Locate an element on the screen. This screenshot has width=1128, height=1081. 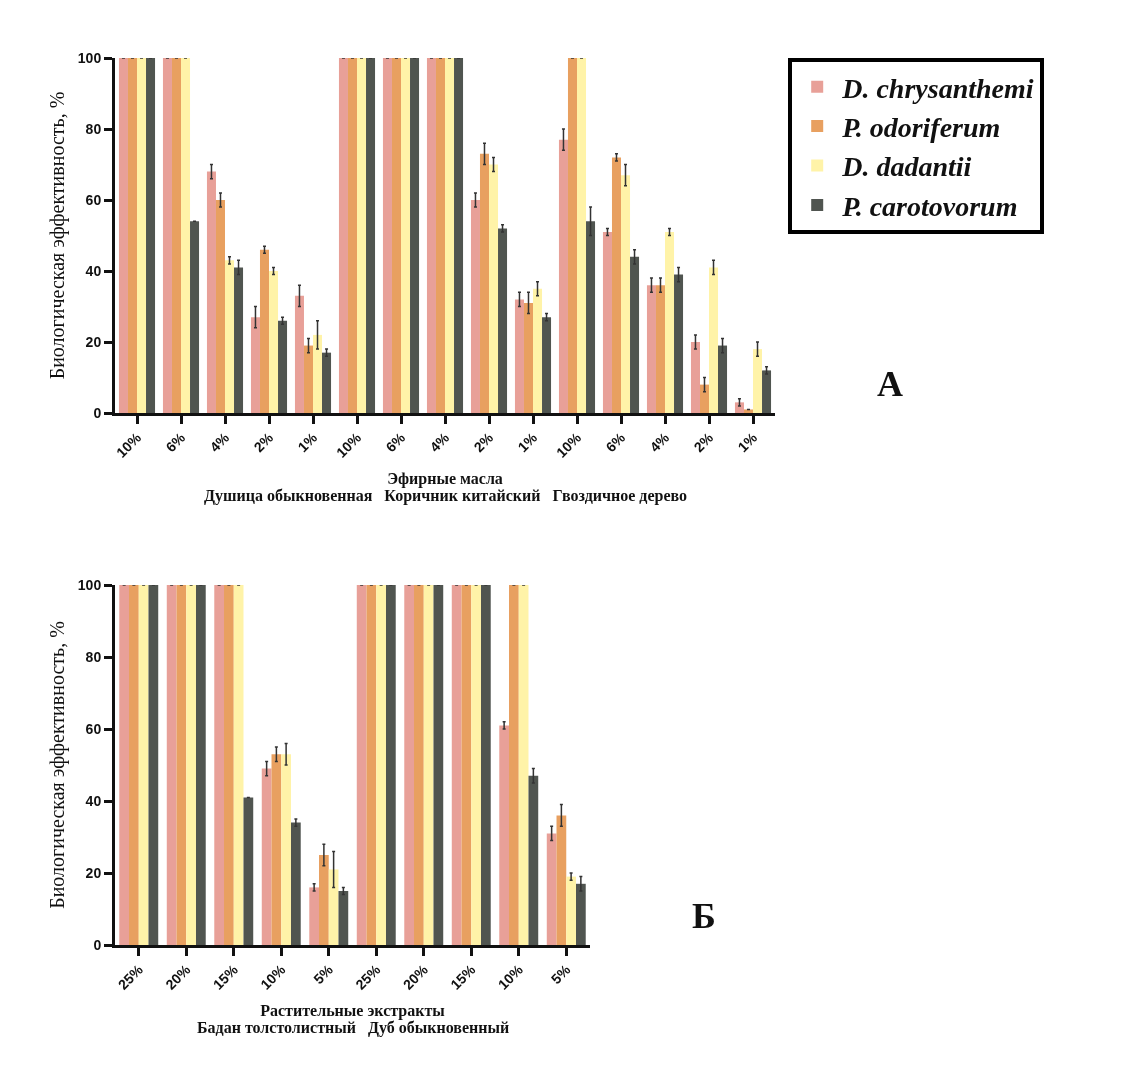
text: Б is located at coordinates (704, 916).